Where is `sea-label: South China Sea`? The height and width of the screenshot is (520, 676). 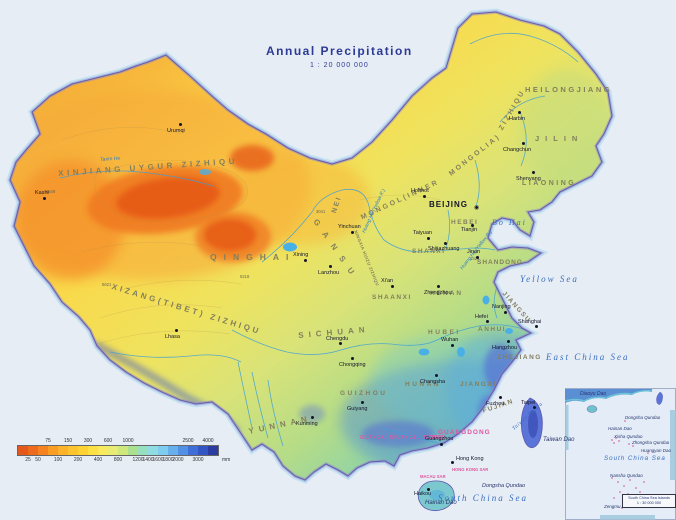
sea-label: South China Sea is located at coordinates (483, 498).